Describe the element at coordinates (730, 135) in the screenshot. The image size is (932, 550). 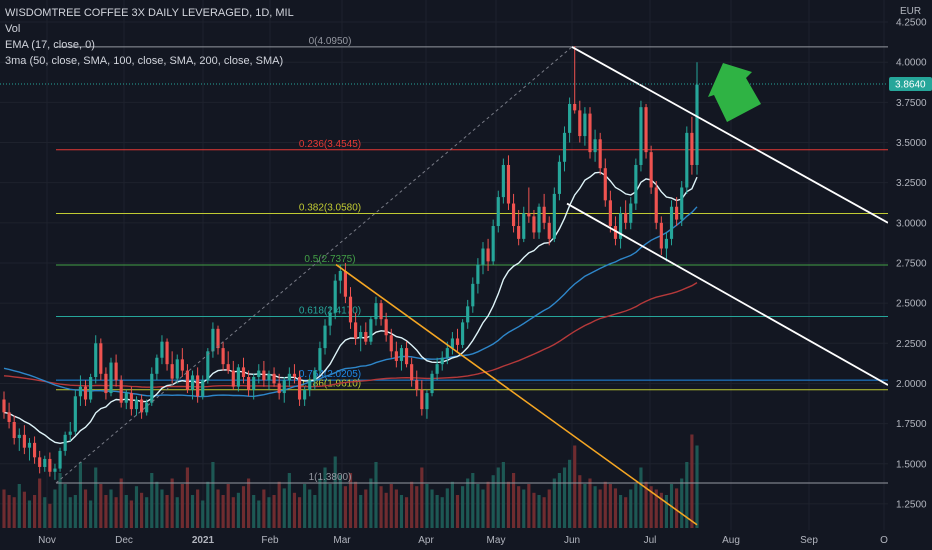
I see `channel-upper-line` at that location.